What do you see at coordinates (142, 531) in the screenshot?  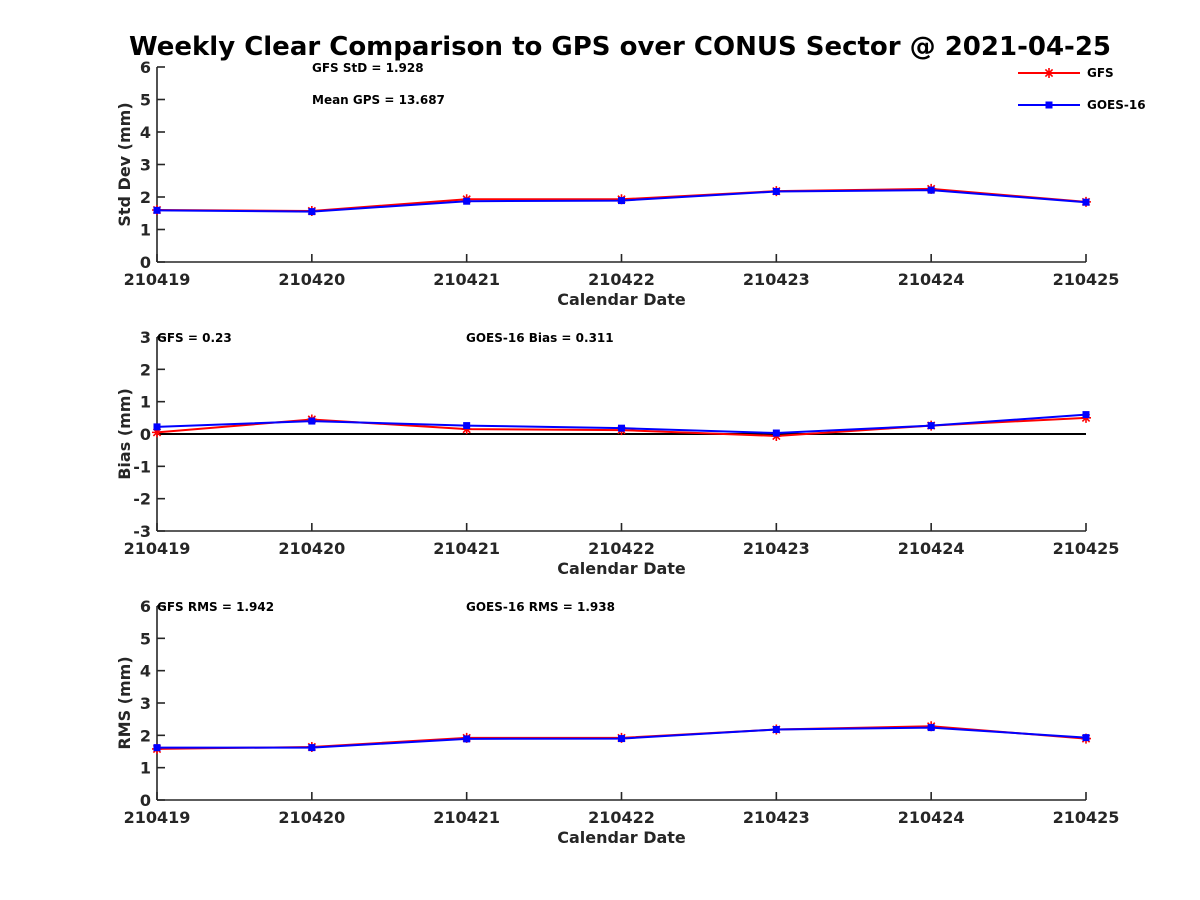 I see `y-tick-label: -3` at bounding box center [142, 531].